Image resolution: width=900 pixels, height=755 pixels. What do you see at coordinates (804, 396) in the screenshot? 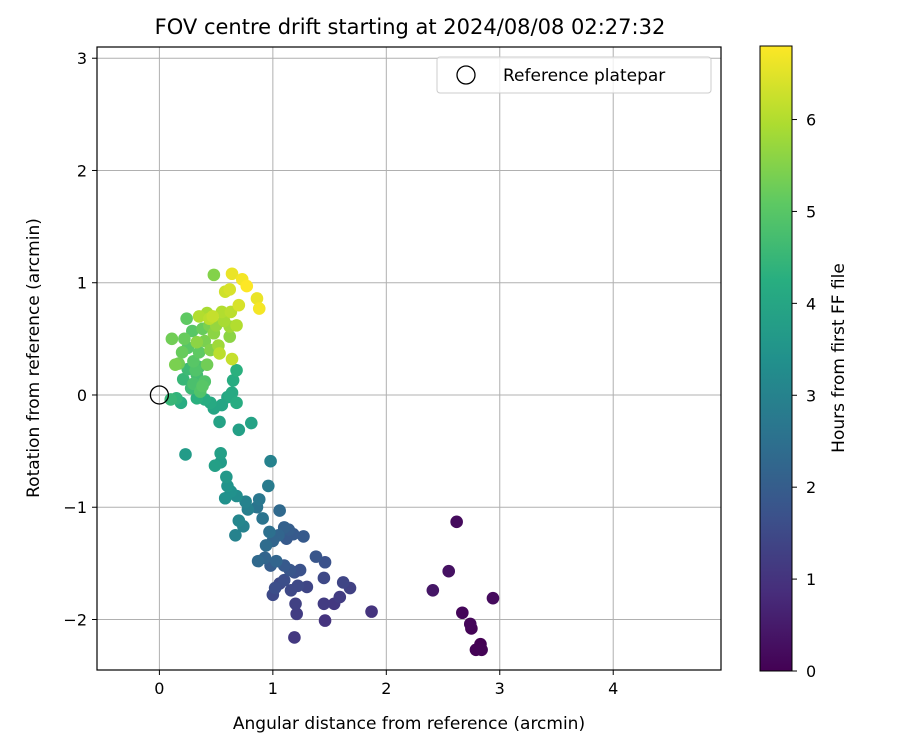
I see `colorbar-ticks: 0 1 2 3 4 5 6` at bounding box center [804, 396].